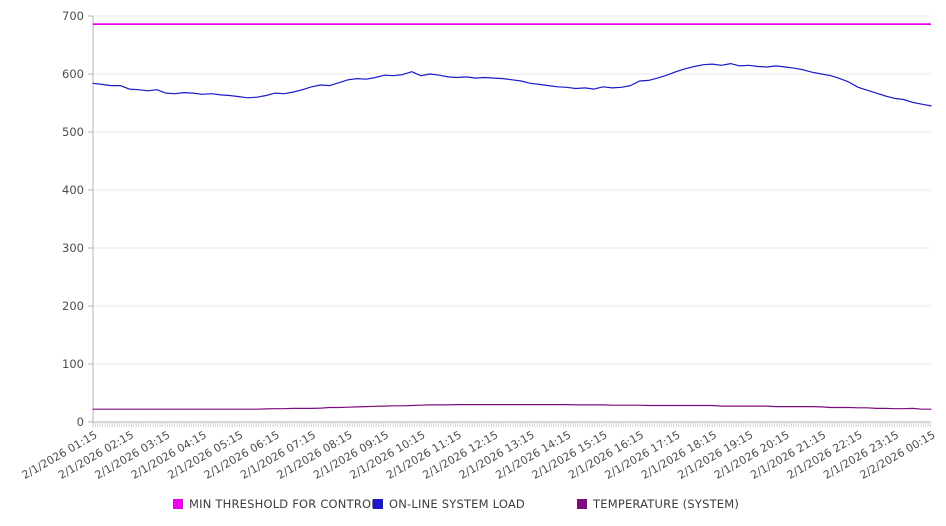 The width and height of the screenshot is (946, 526). Describe the element at coordinates (73, 74) in the screenshot. I see `svg-text: 600` at that location.